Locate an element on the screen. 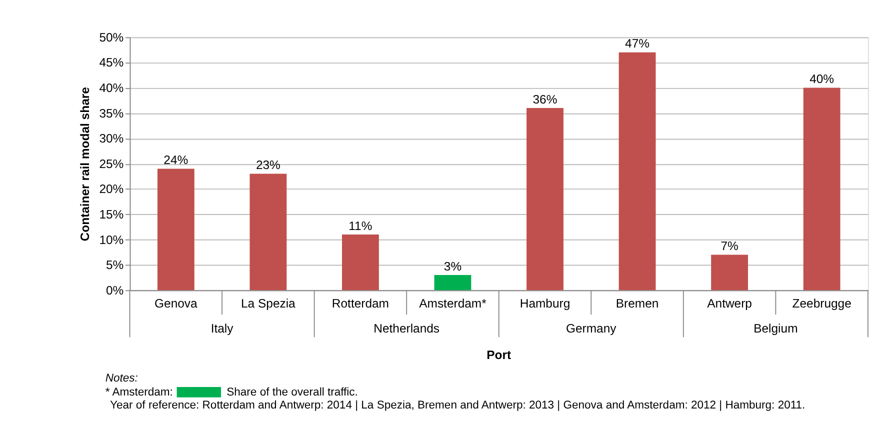 This screenshot has width=883, height=435. text: Germany is located at coordinates (592, 328).